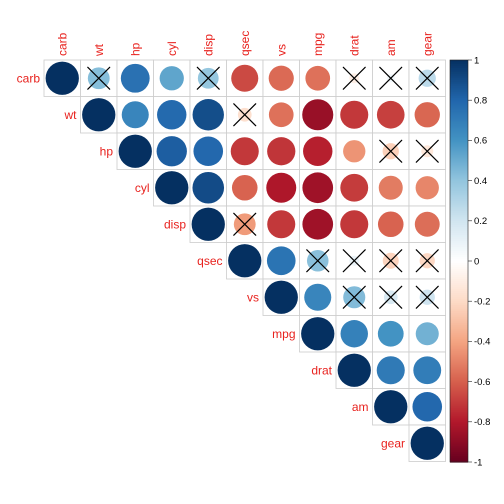 Image resolution: width=504 pixels, height=504 pixels. What do you see at coordinates (480, 181) in the screenshot?
I see `legend-tick-label: 0.4` at bounding box center [480, 181].